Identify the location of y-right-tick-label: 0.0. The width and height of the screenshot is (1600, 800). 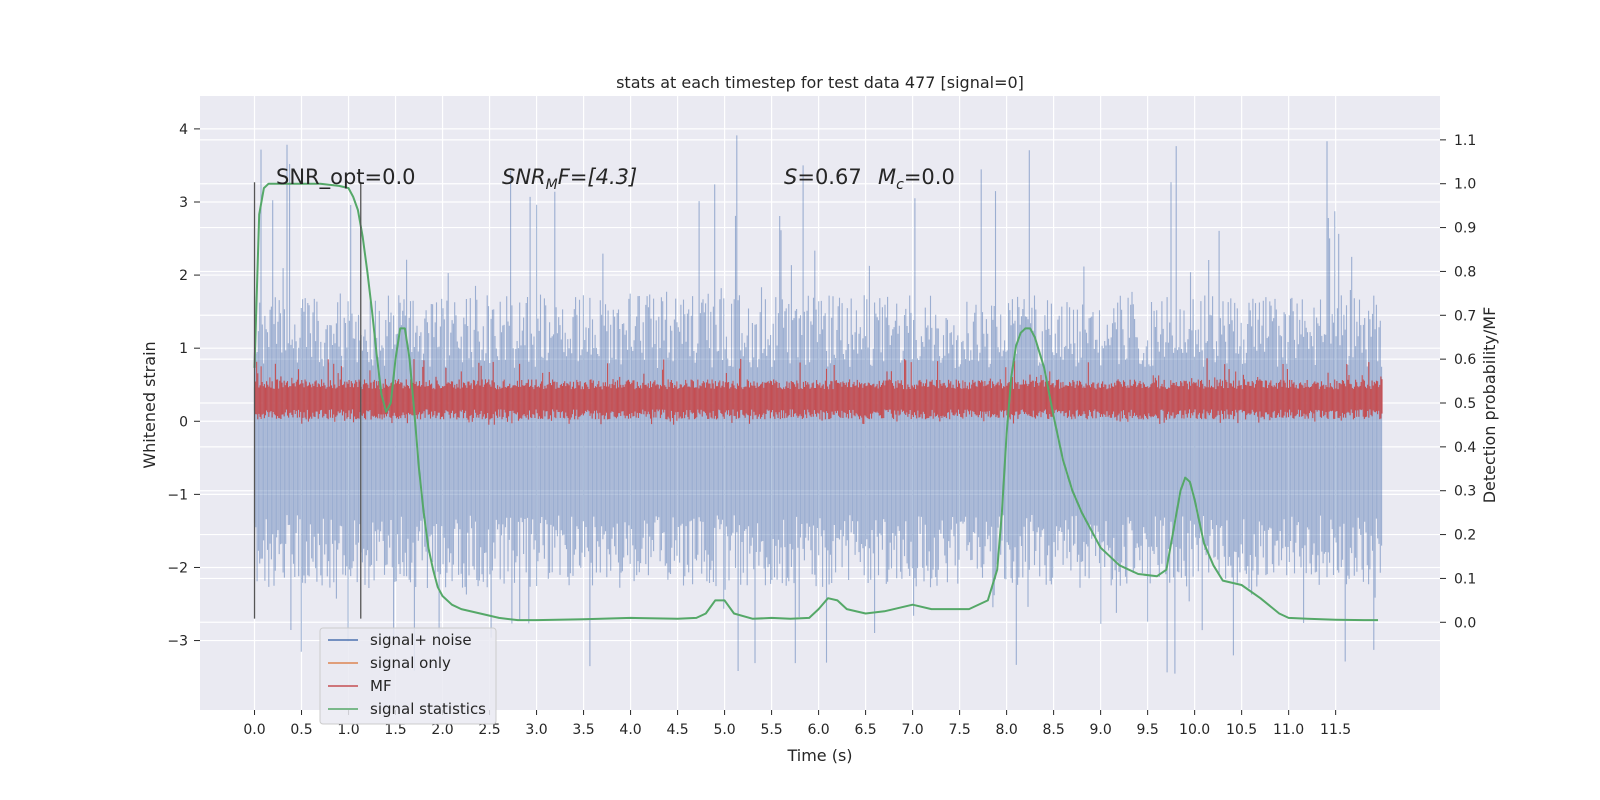
(1465, 623).